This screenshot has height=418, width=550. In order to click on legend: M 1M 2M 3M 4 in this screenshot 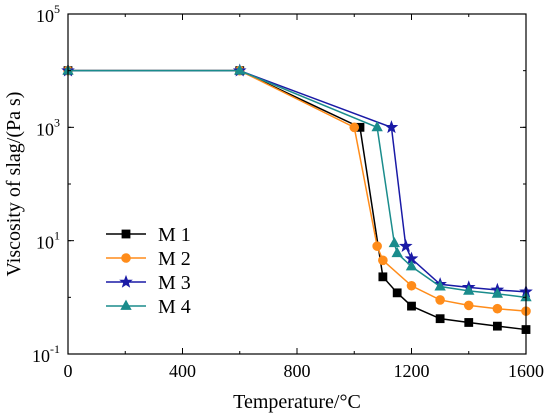, I will do `click(148, 271)`.